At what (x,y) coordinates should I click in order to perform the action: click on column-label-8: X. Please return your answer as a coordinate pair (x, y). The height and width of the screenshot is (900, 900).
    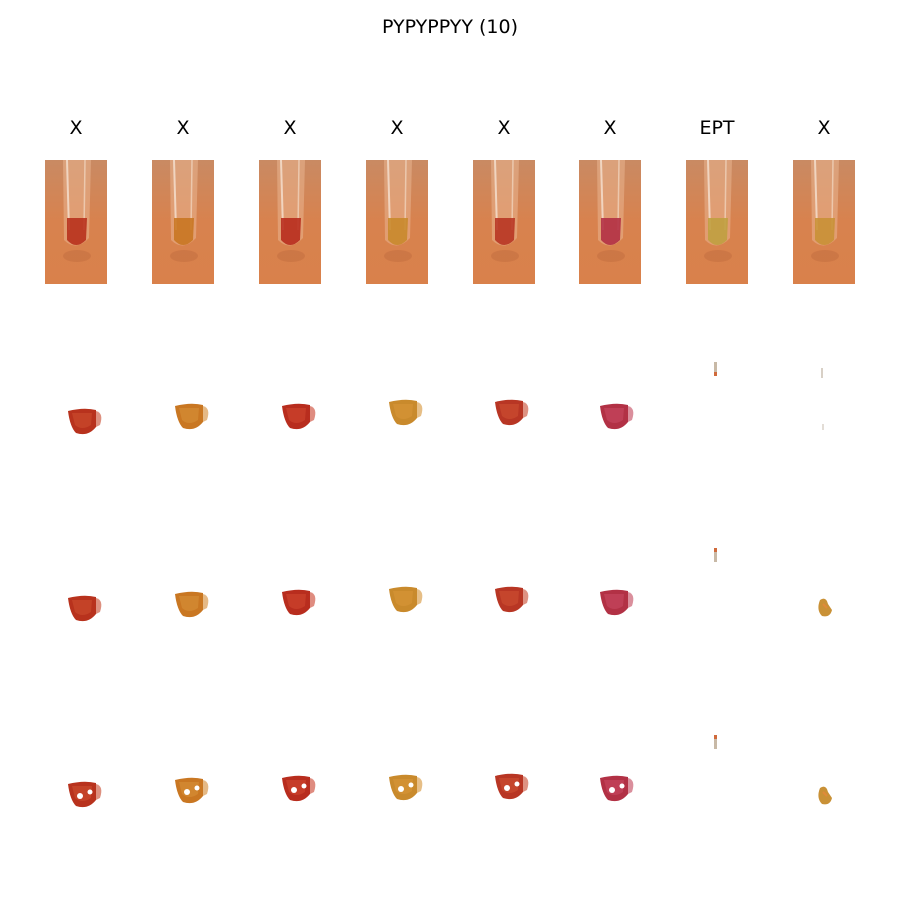
    Looking at the image, I should click on (824, 128).